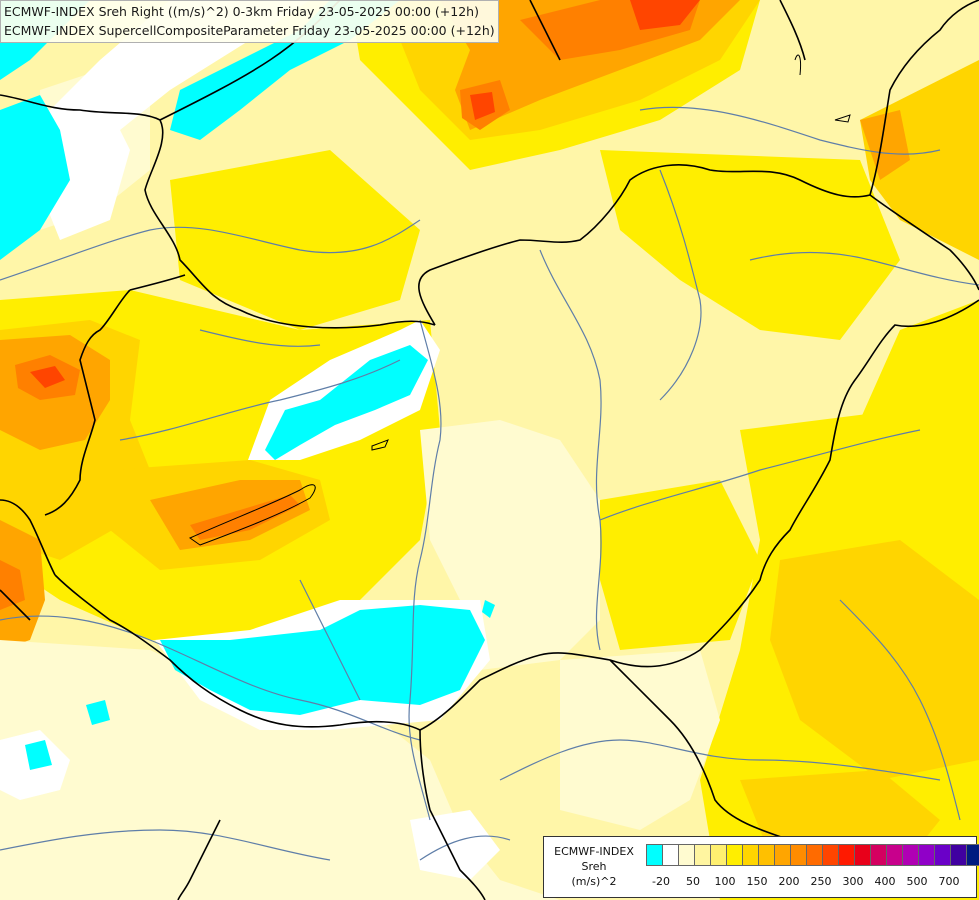 The height and width of the screenshot is (900, 979). What do you see at coordinates (693, 881) in the screenshot?
I see `legend-tick-label: 50` at bounding box center [693, 881].